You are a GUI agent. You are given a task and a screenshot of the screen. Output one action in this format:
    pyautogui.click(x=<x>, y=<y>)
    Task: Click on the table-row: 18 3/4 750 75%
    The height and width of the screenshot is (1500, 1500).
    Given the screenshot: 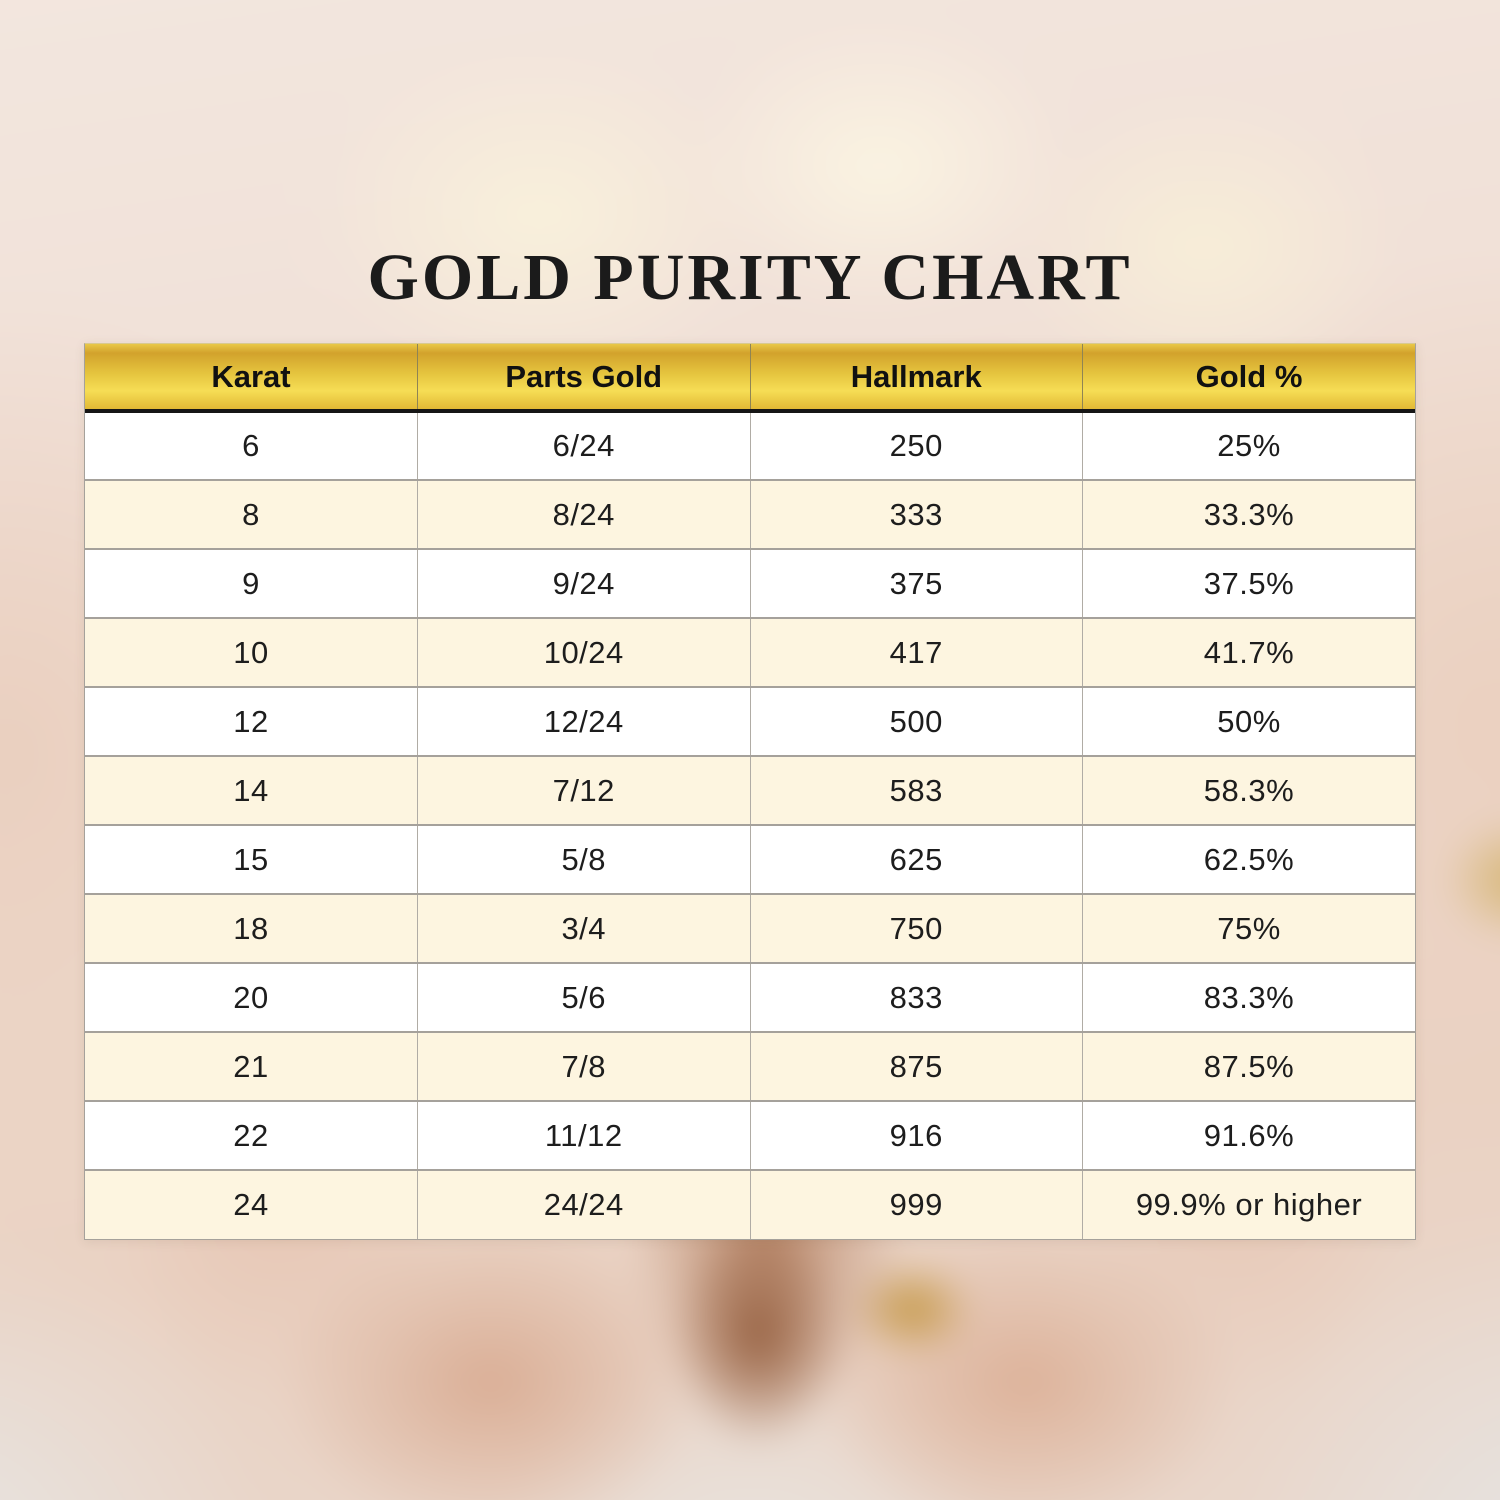 What is the action you would take?
    pyautogui.click(x=750, y=928)
    